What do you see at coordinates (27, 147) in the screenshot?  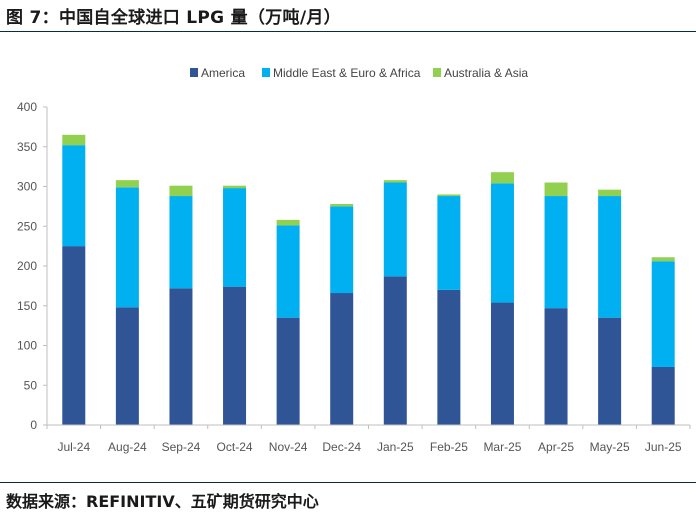 I see `y-tick-label: 350` at bounding box center [27, 147].